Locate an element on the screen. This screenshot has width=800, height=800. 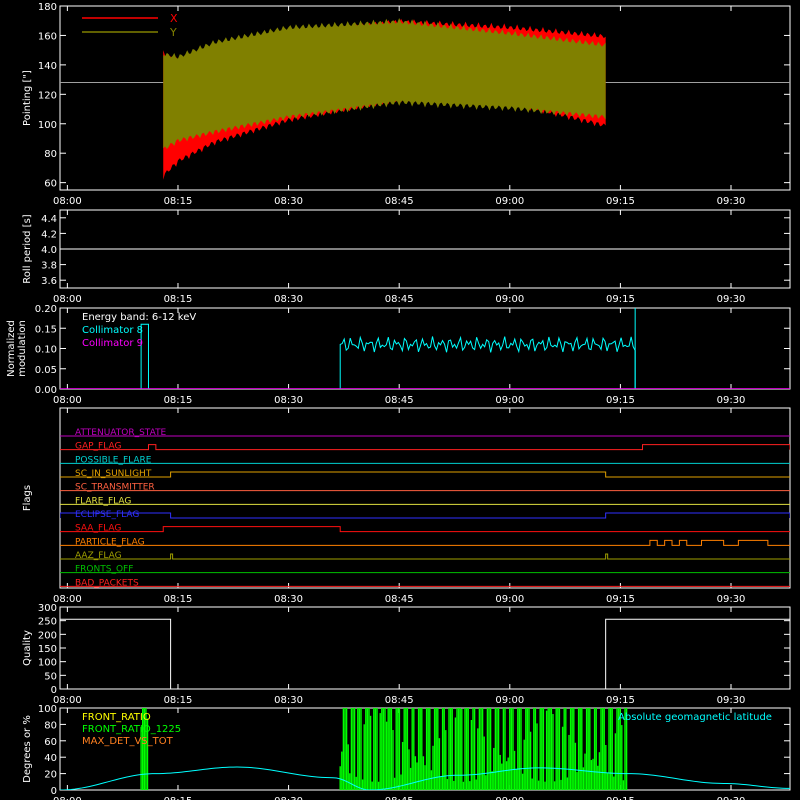
y-tick-label: 0.20 is located at coordinates (46, 309).